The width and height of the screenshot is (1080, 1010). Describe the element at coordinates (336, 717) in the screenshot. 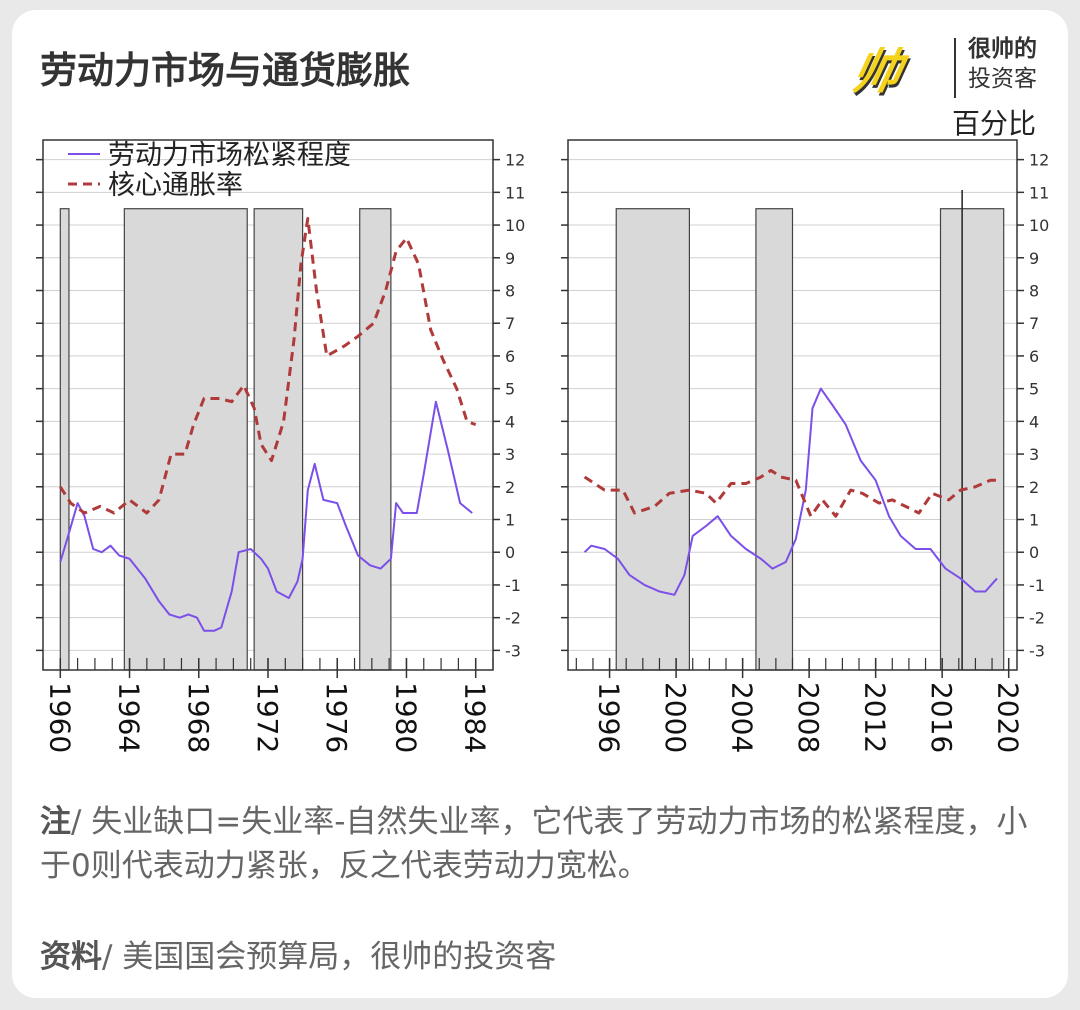

I see `x-tick-label: 1976` at that location.